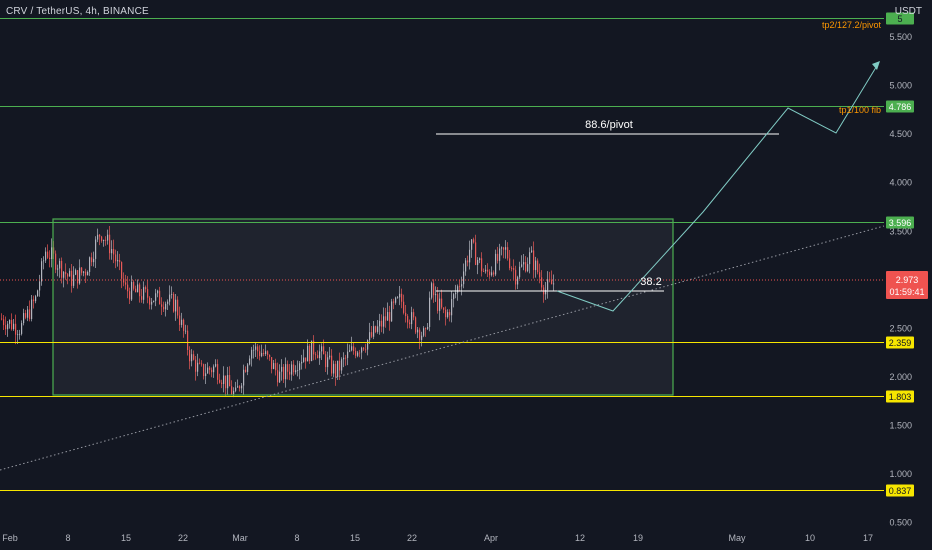 The width and height of the screenshot is (932, 550). I want to click on symbol-title: CRV / TetherUS, 4h, BINANCE, so click(77, 11).